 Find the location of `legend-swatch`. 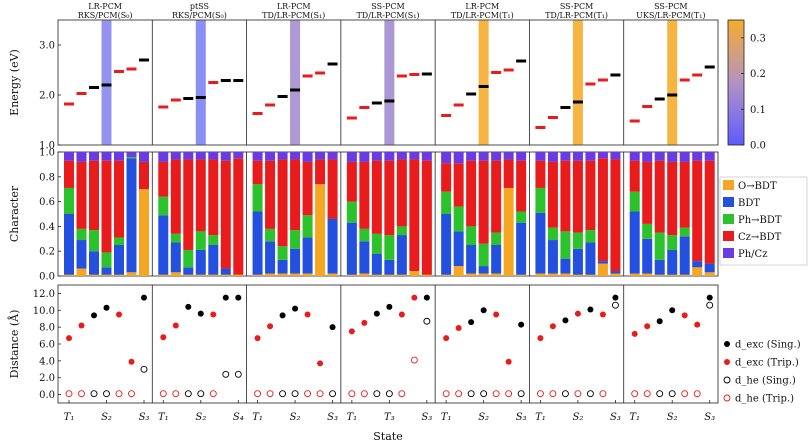

legend-swatch is located at coordinates (728, 236).